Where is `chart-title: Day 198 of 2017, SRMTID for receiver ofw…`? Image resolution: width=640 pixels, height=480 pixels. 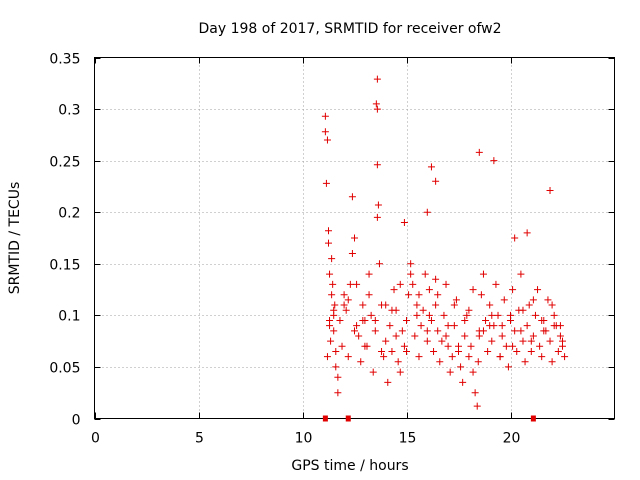
chart-title: Day 198 of 2017, SRMTID for receiver ofw… is located at coordinates (349, 29).